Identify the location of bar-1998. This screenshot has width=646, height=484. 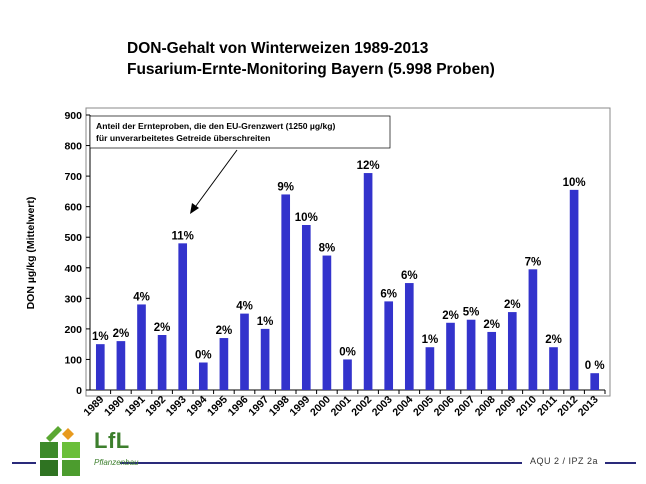
(286, 292).